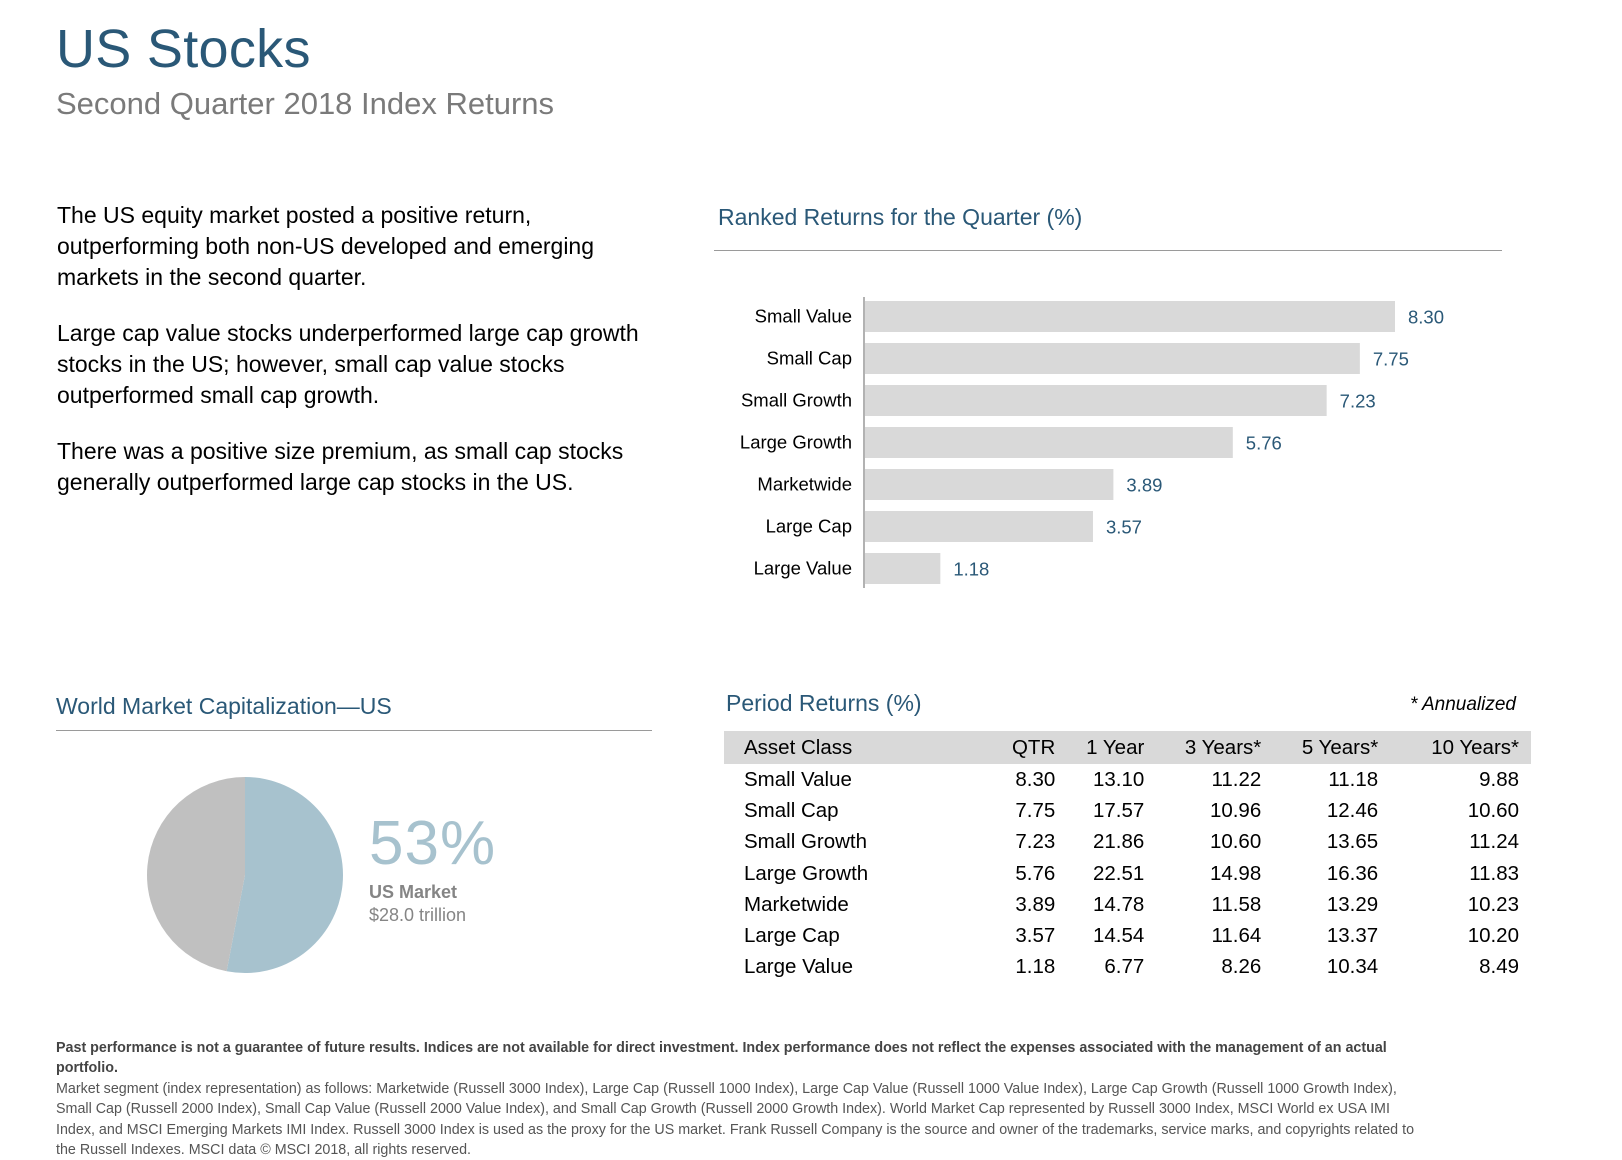  What do you see at coordinates (433, 843) in the screenshot?
I see `us-market-percent: 53%` at bounding box center [433, 843].